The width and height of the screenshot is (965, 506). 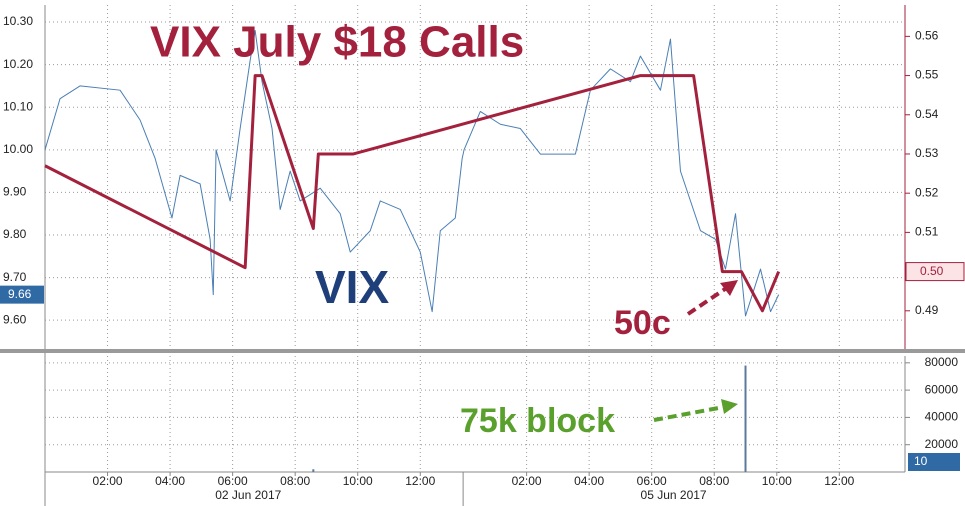 What do you see at coordinates (932, 271) in the screenshot?
I see `last-value-label: 0.50` at bounding box center [932, 271].